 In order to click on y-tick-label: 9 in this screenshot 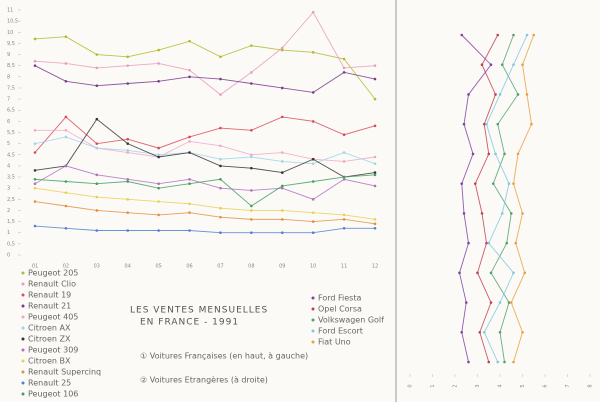, I will do `click(8, 55)`.